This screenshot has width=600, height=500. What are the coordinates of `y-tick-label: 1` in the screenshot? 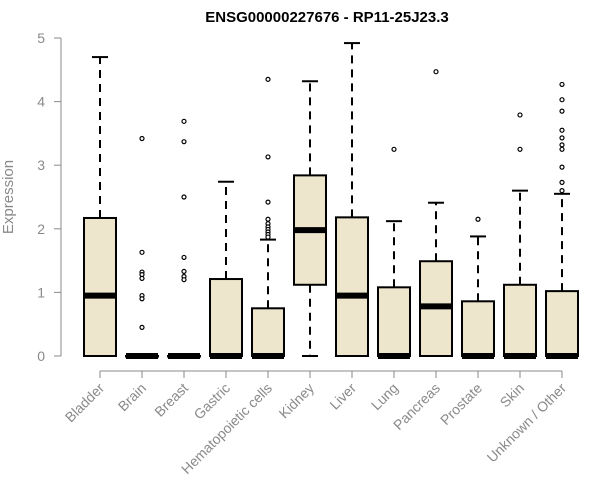 It's located at (41, 292).